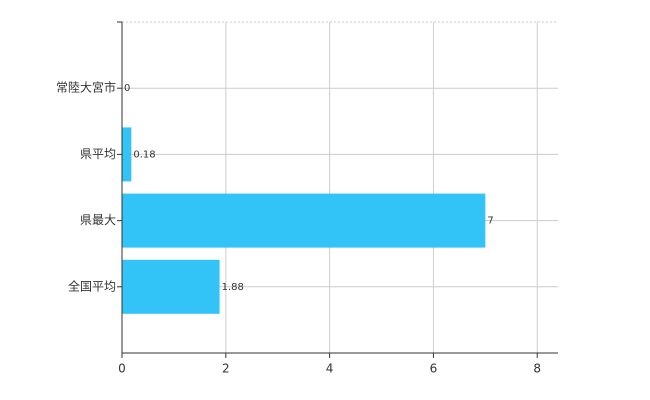  What do you see at coordinates (92, 285) in the screenshot?
I see `y-tick-label: 全国平均` at bounding box center [92, 285].